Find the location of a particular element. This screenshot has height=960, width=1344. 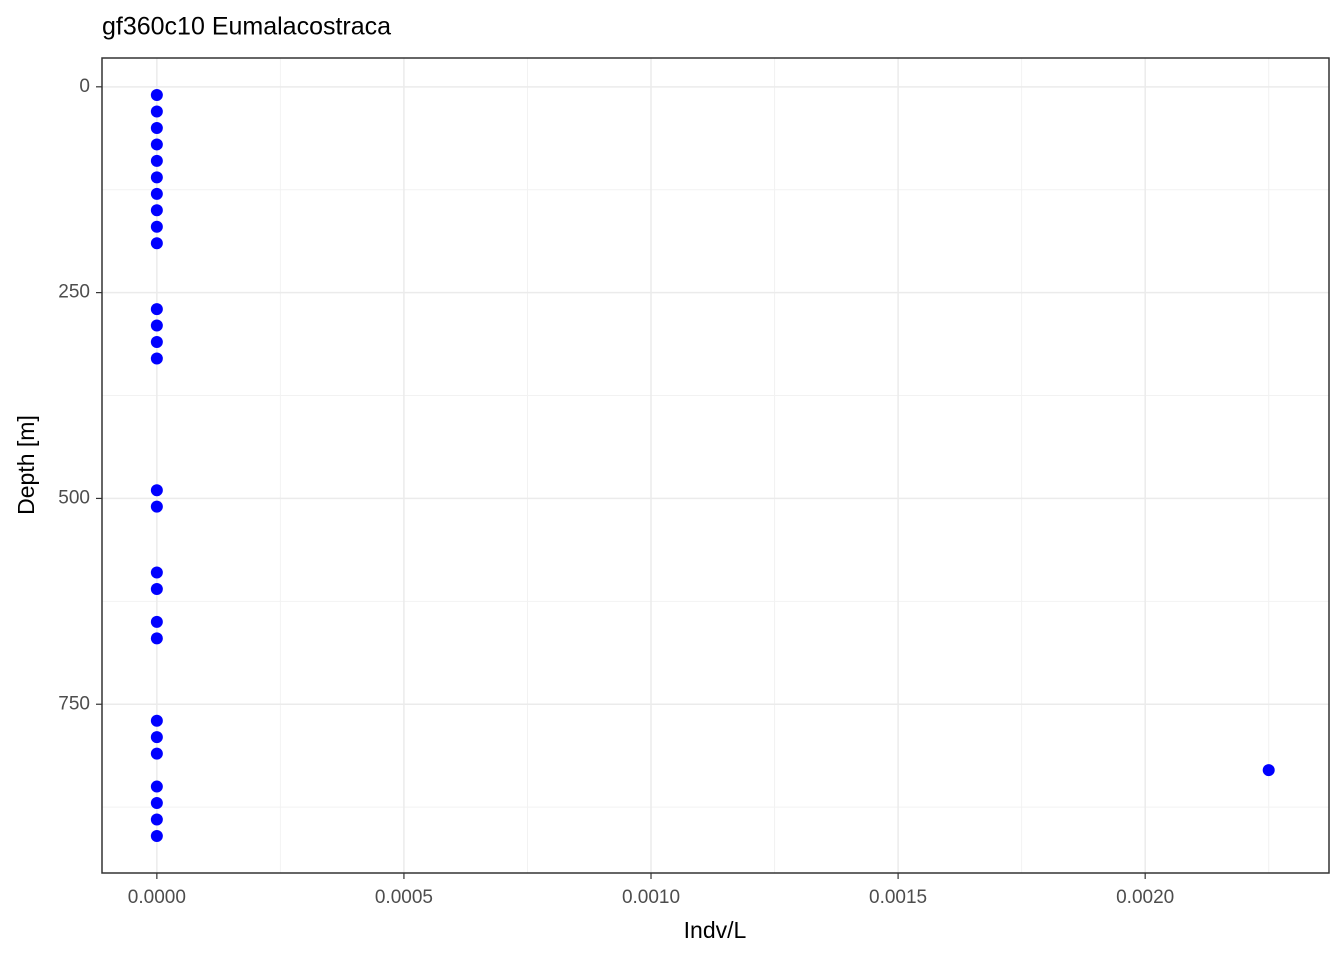

y-axis-label: Depth [m] is located at coordinates (26, 465).